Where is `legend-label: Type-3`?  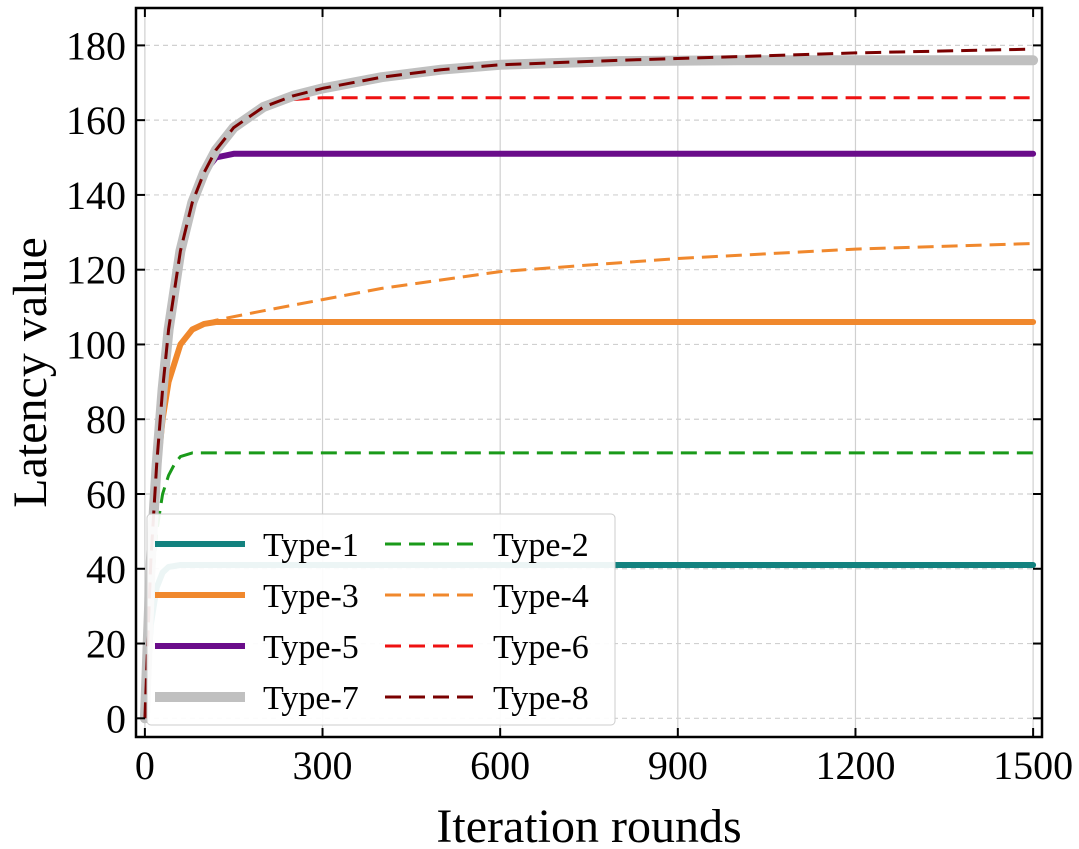 legend-label: Type-3 is located at coordinates (311, 596).